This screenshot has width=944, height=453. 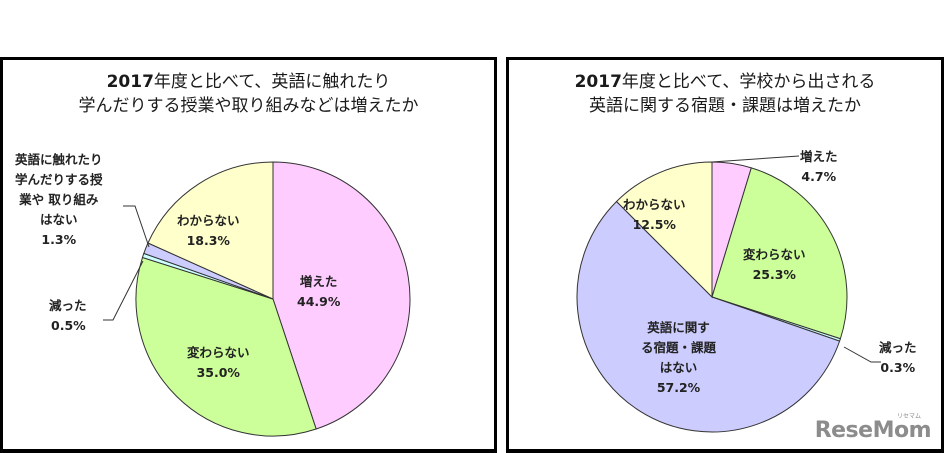 I want to click on slice-label-increased: 増えた 4.7%, so click(x=819, y=166).